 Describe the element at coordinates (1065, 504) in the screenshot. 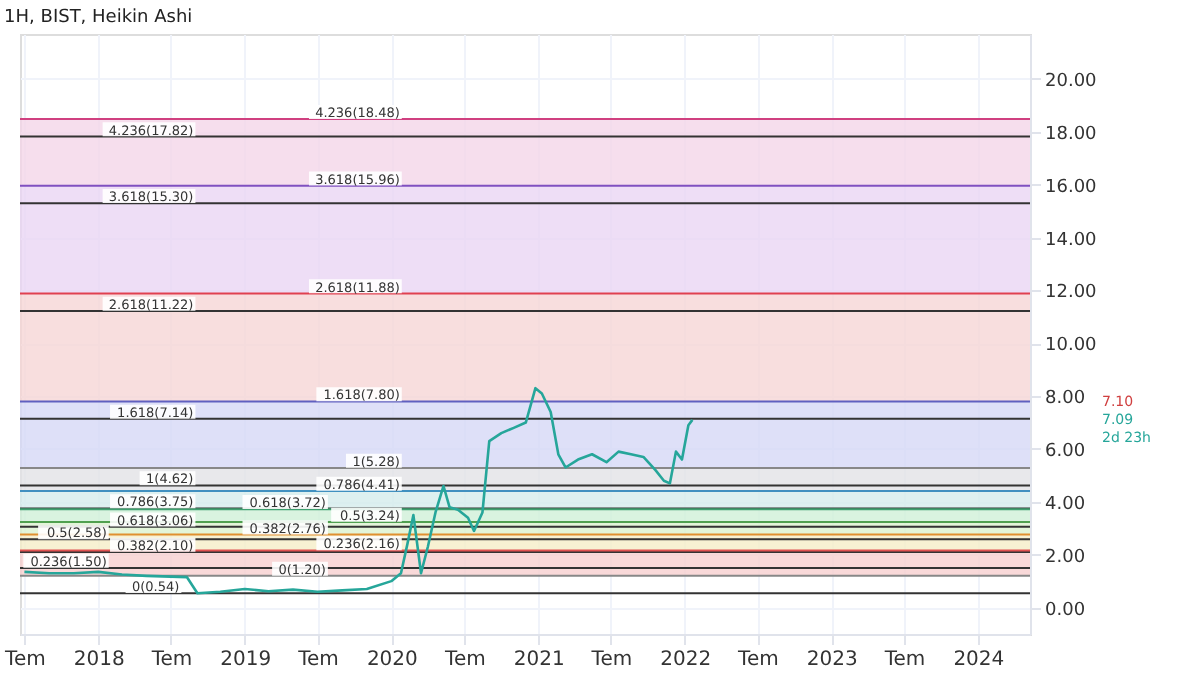

I see `y-tick-label: 4.00` at that location.